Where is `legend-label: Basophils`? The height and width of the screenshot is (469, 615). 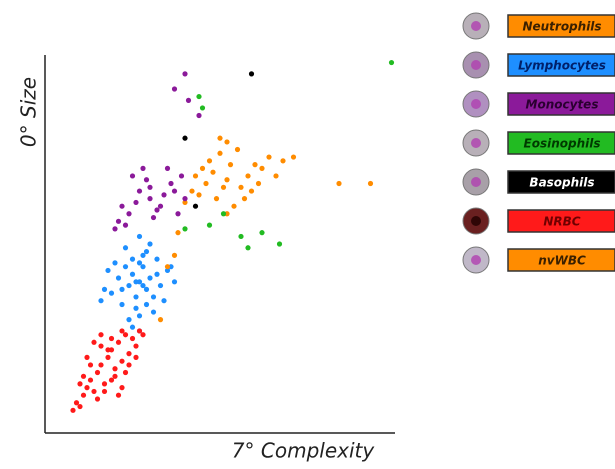 legend-label: Basophils is located at coordinates (561, 183).